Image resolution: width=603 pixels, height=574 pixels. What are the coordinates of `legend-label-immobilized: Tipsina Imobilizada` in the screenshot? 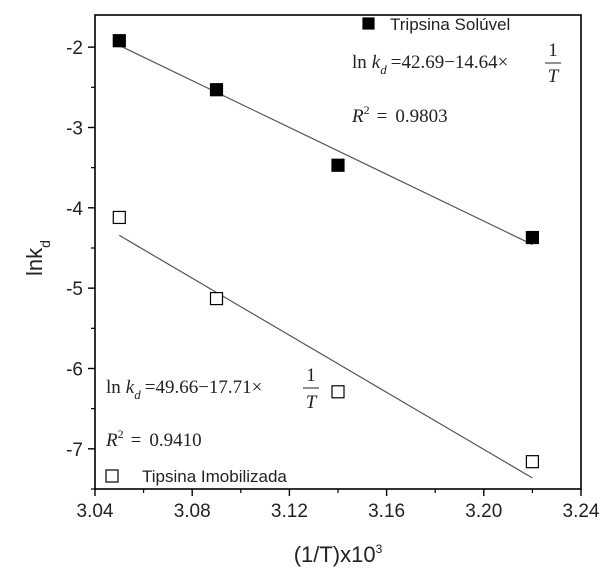 It's located at (214, 476).